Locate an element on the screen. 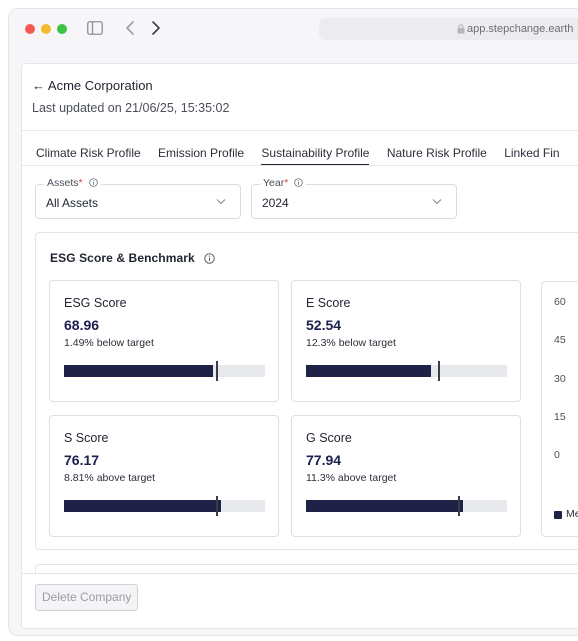 The image size is (578, 641). benchmark-chart: 60 45 30 15 0 Me is located at coordinates (559, 409).